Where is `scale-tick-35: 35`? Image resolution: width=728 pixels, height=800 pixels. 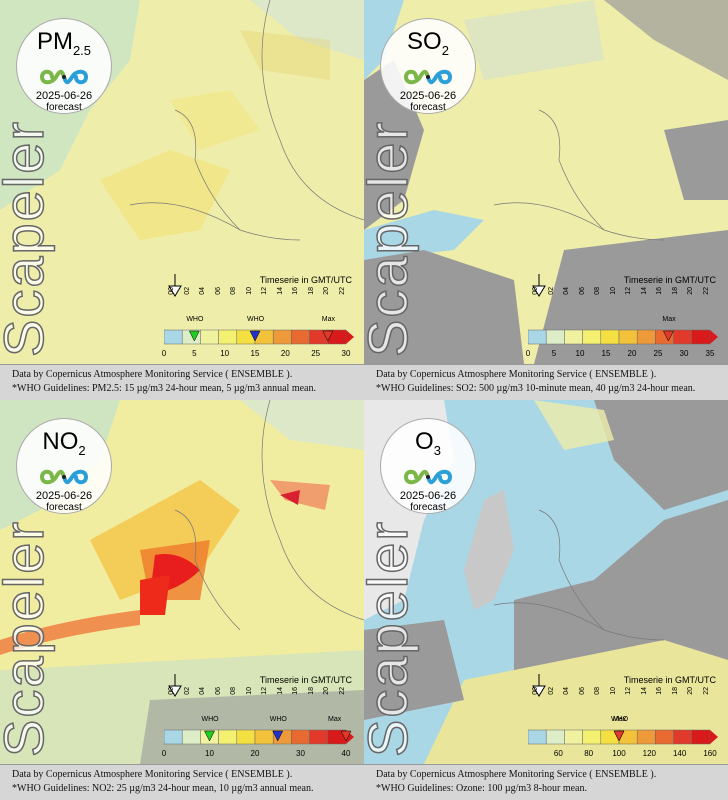 scale-tick-35: 35 is located at coordinates (710, 353).